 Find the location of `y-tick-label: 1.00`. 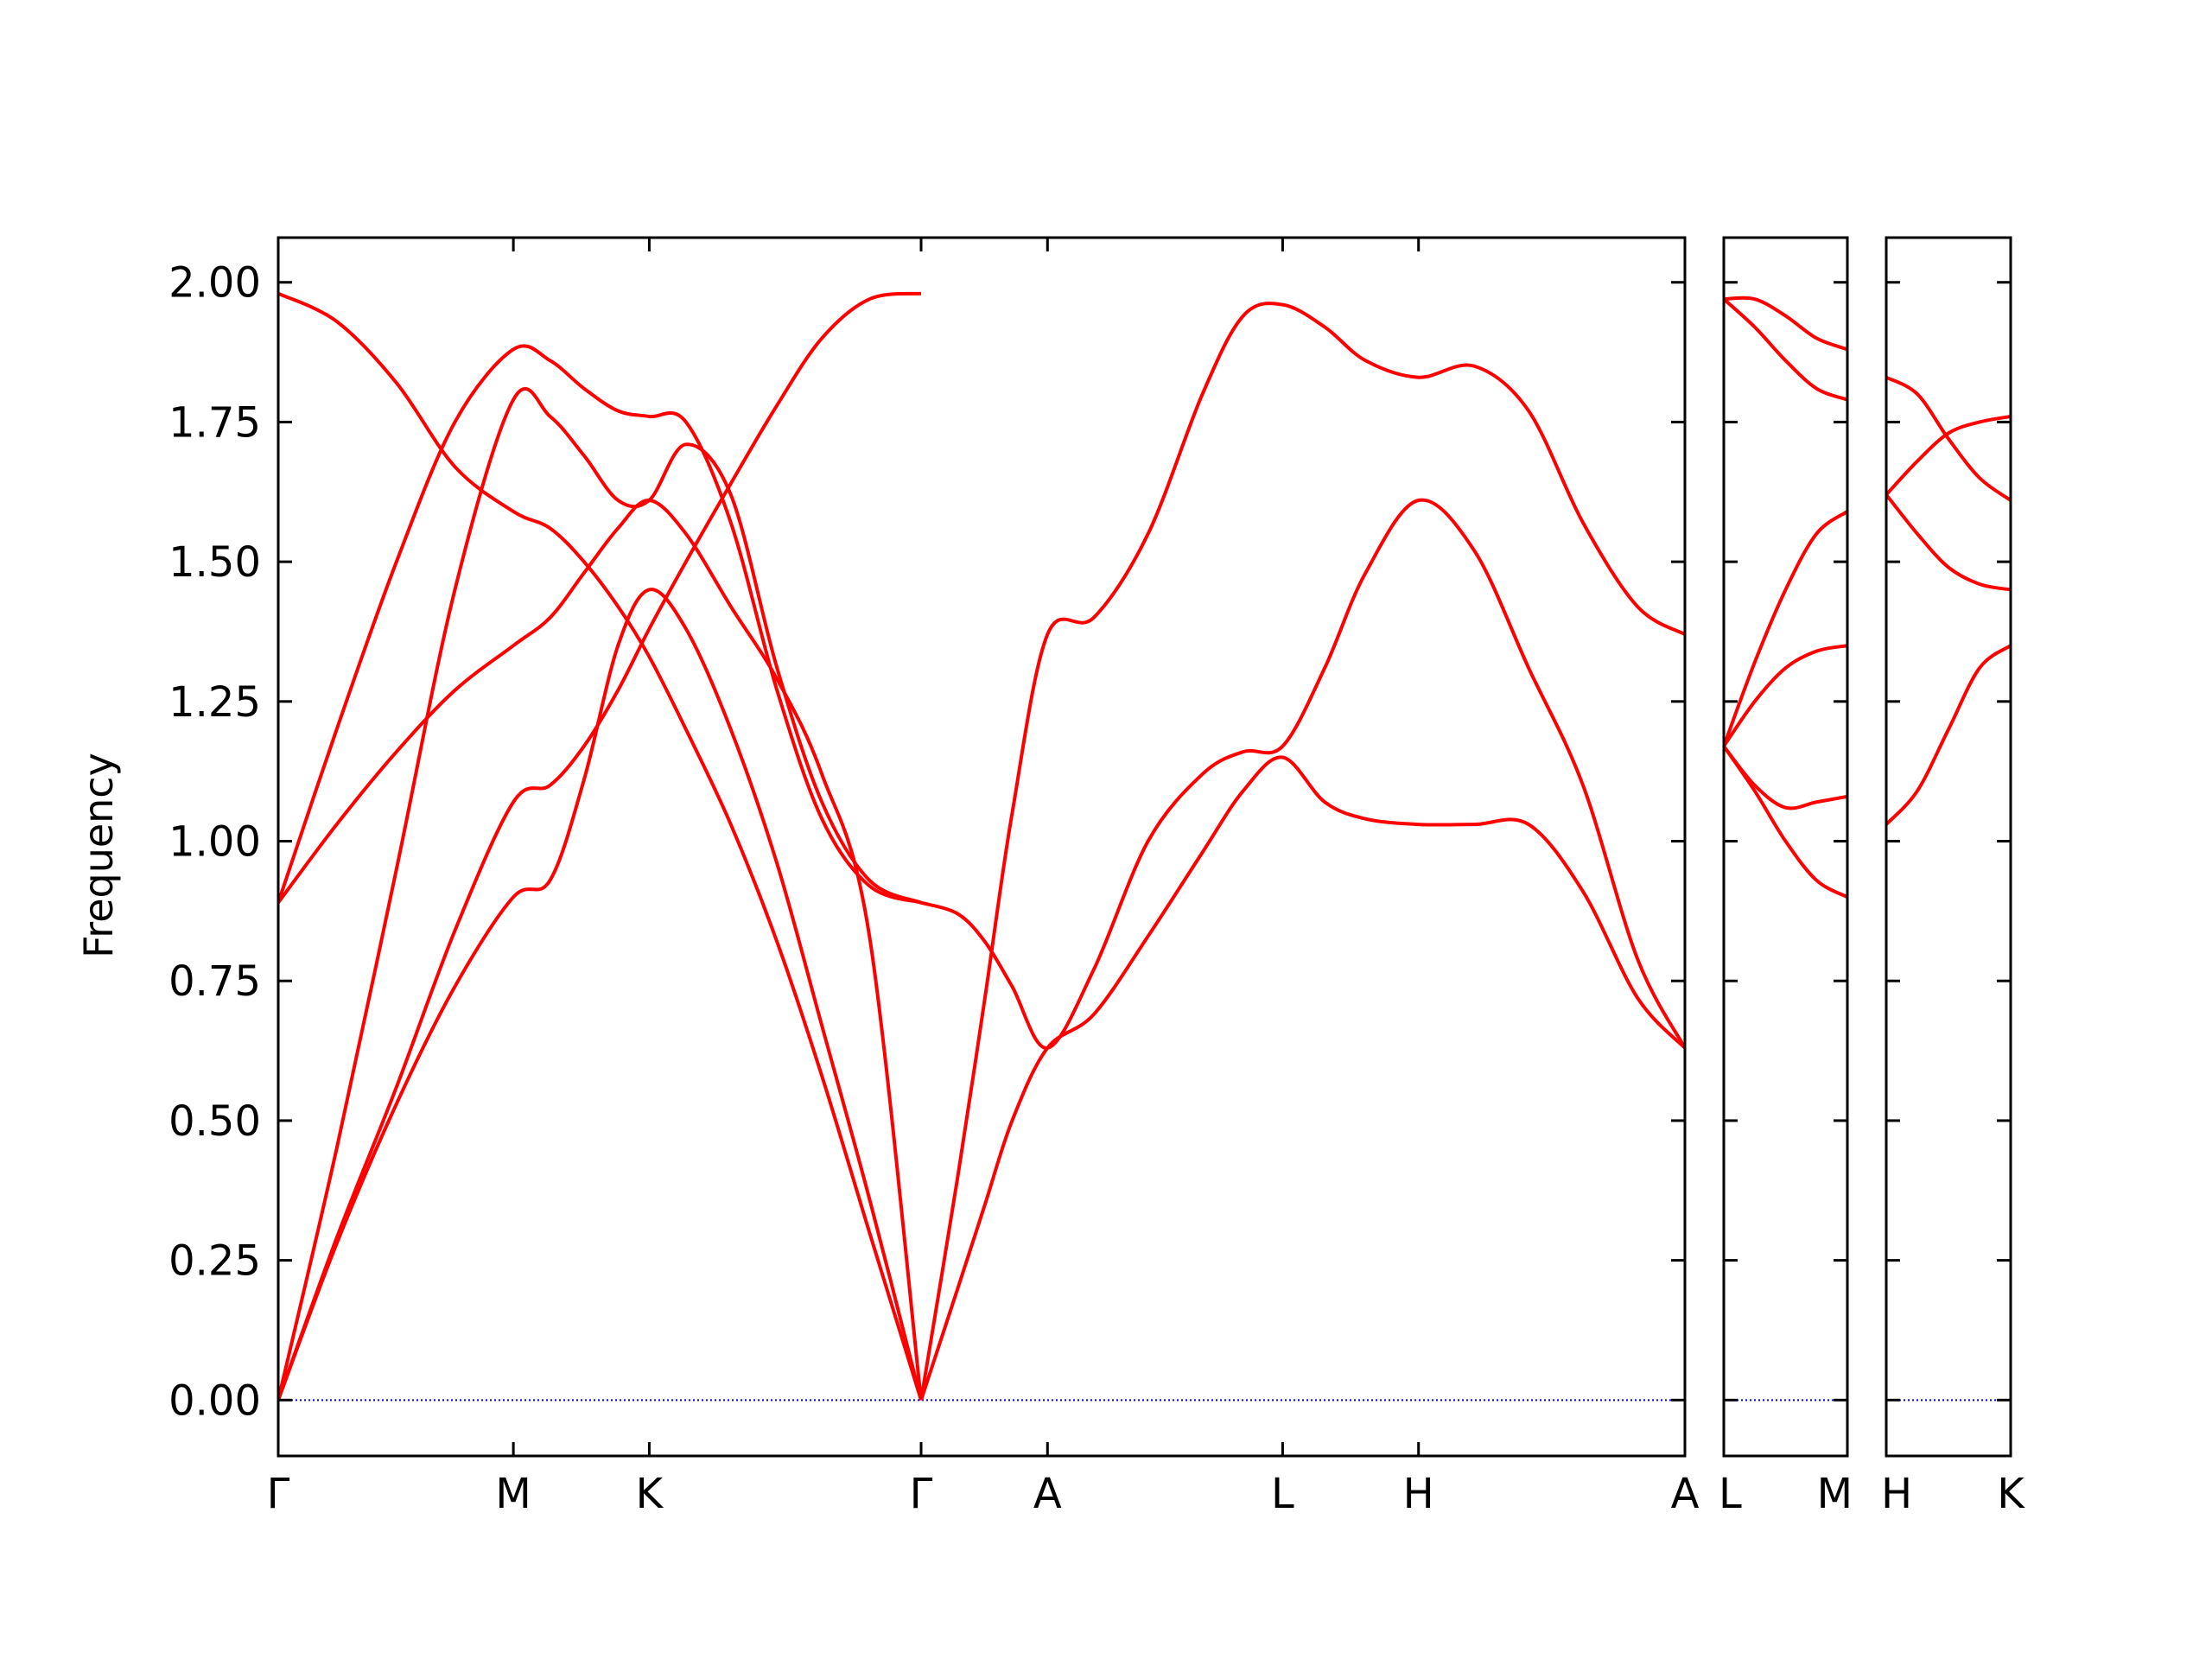

y-tick-label: 1.00 is located at coordinates (214, 842).